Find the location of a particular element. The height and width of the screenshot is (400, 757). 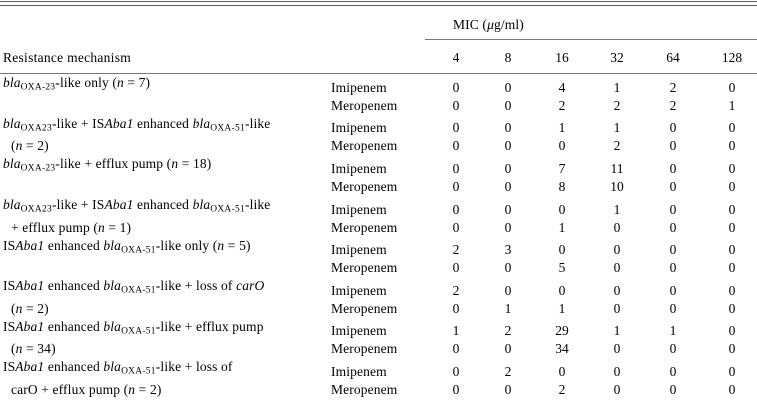

resistance-mechanism-header: Resistance mechanism is located at coordinates (212, 56).